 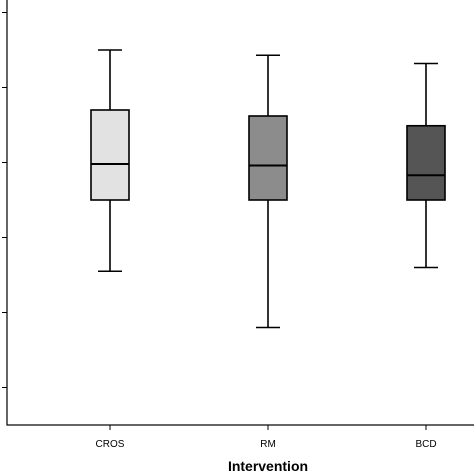 What do you see at coordinates (268, 158) in the screenshot?
I see `iqr-box-rm` at bounding box center [268, 158].